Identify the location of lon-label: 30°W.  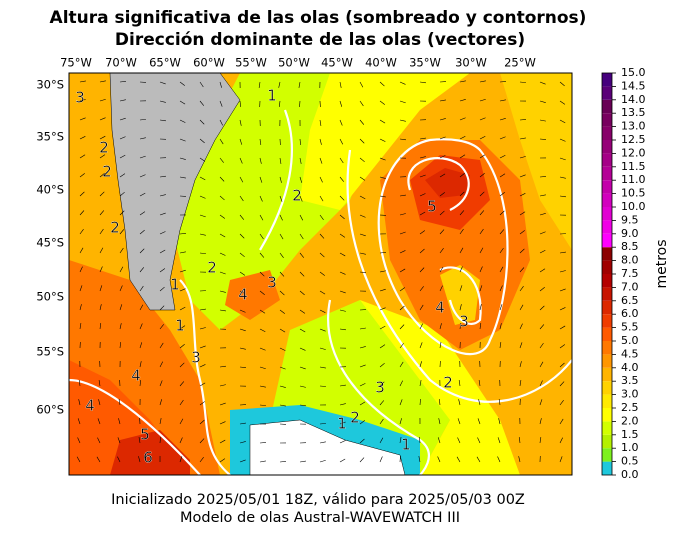
(471, 63).